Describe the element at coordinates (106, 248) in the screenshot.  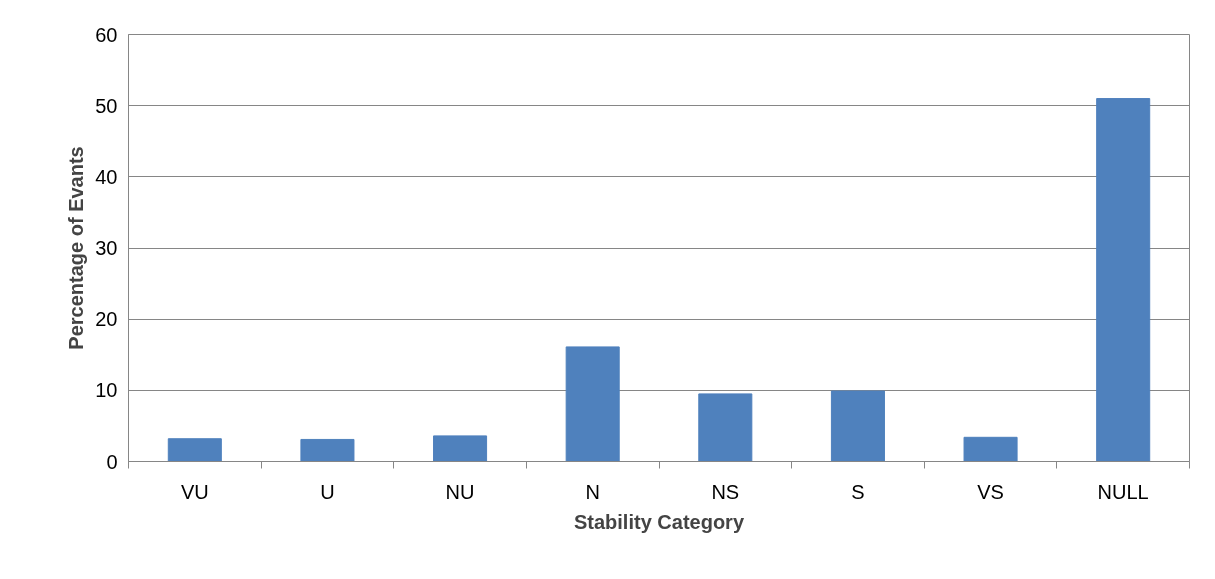
I see `y-tick-label: 30` at that location.